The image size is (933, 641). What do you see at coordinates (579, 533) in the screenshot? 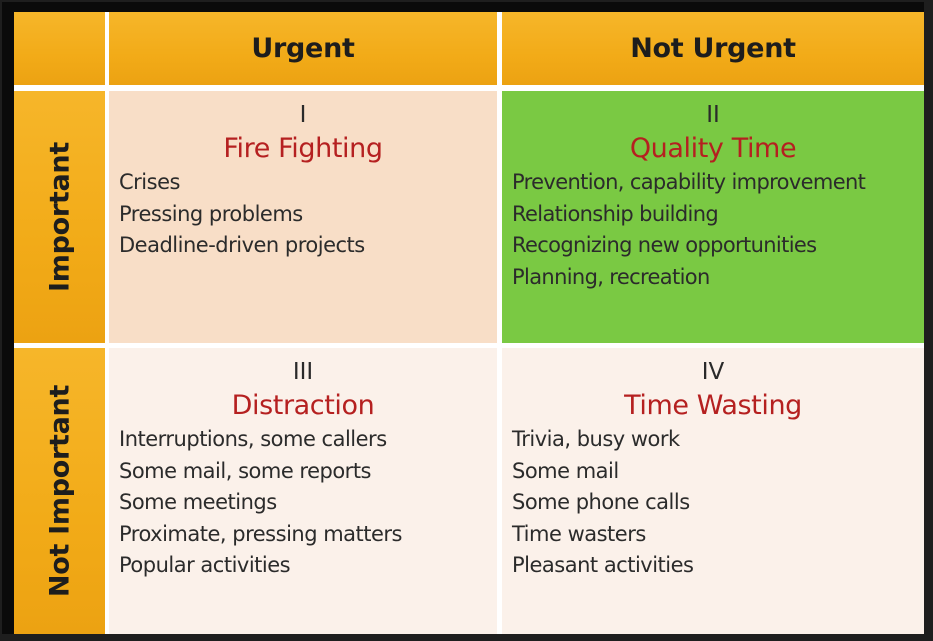
I see `list-item: Time wasters` at bounding box center [579, 533].